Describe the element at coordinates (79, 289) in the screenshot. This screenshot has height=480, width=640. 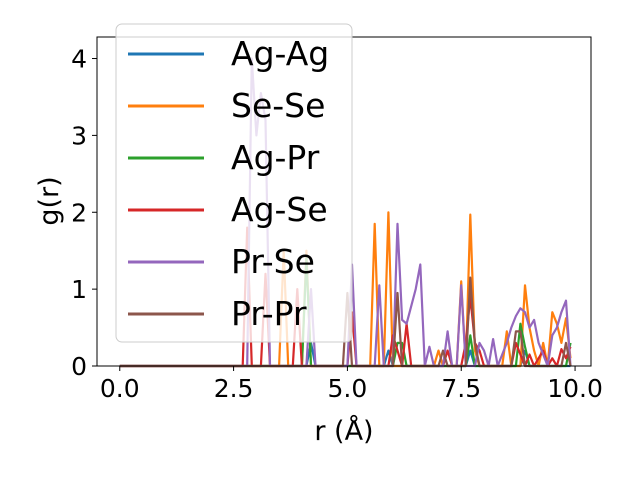
I see `y-tick-label: 1` at that location.